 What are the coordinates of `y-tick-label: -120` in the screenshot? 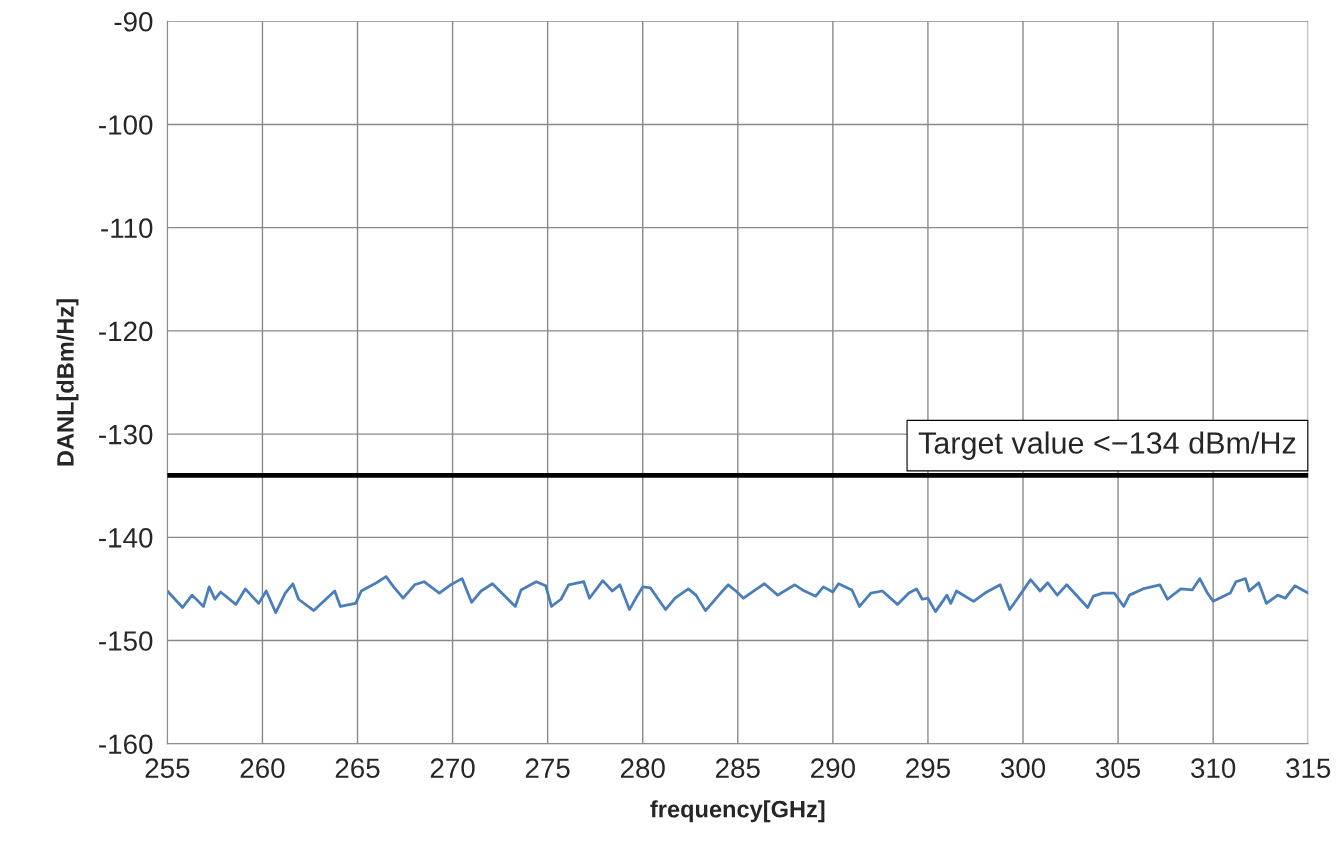 It's located at (126, 331).